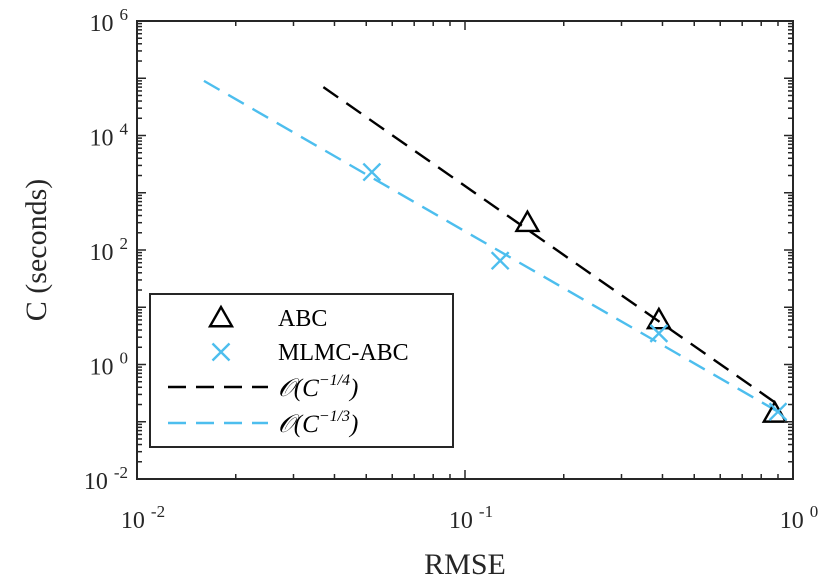  What do you see at coordinates (109, 136) in the screenshot?
I see `y-tick-label: 10 4` at bounding box center [109, 136].